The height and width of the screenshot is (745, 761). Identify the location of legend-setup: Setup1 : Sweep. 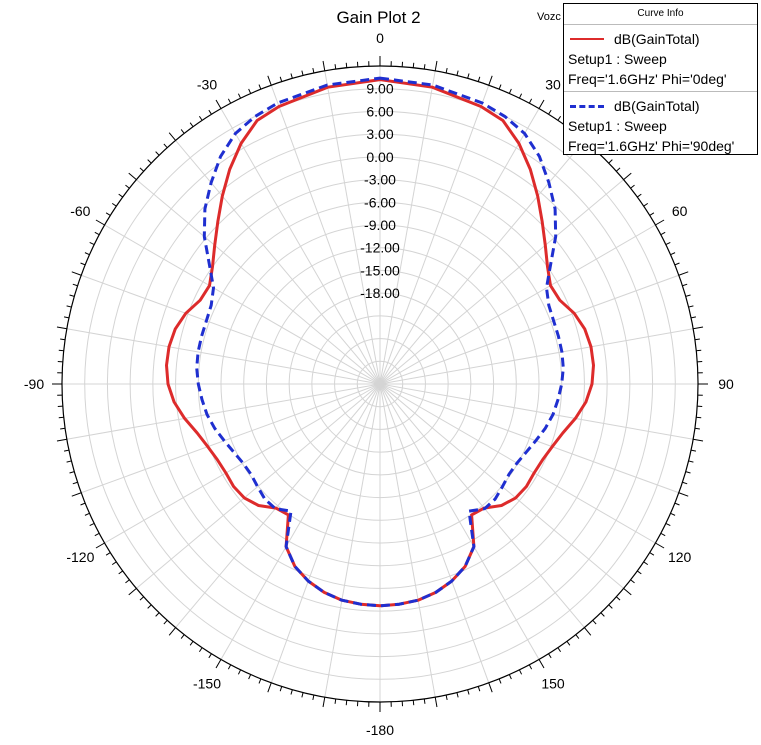
(617, 126).